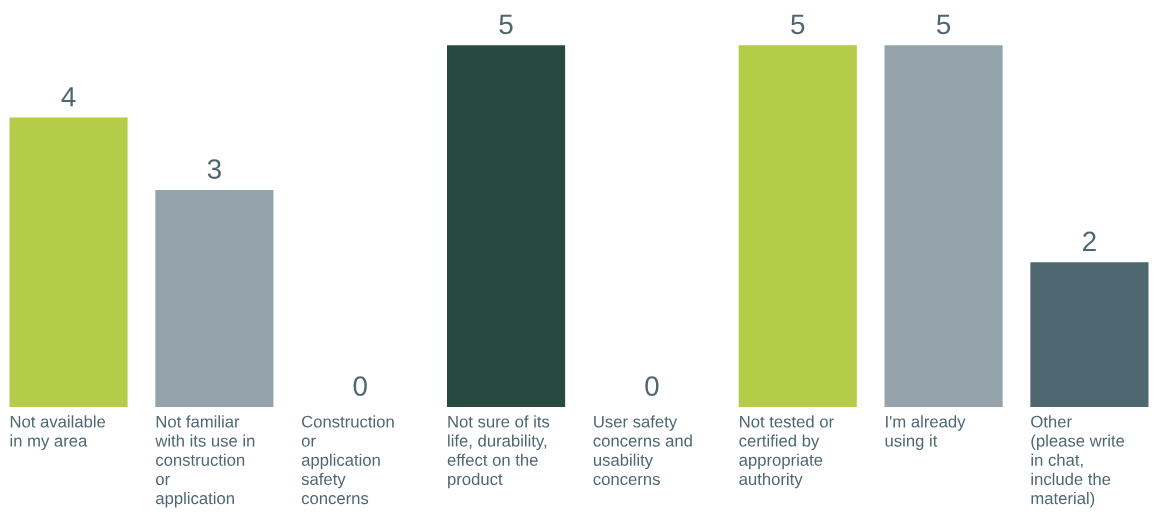  Describe the element at coordinates (1089, 241) in the screenshot. I see `data-label: 2` at that location.